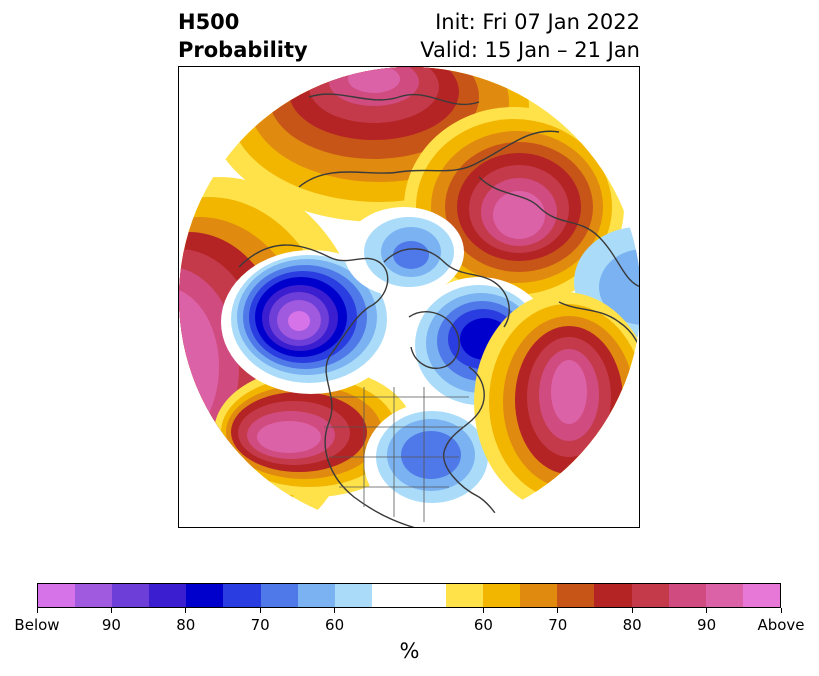 The height and width of the screenshot is (676, 819). Describe the element at coordinates (409, 651) in the screenshot. I see `colorbar-unit-label: %` at that location.